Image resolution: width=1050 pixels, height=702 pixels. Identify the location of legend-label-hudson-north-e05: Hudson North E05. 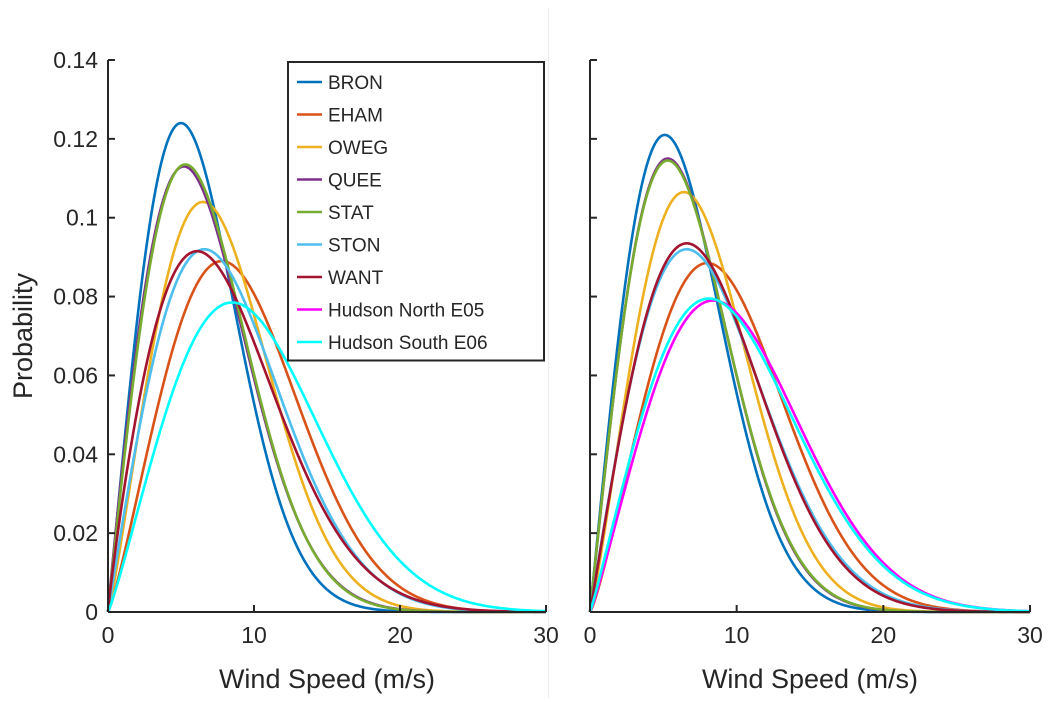
(406, 311).